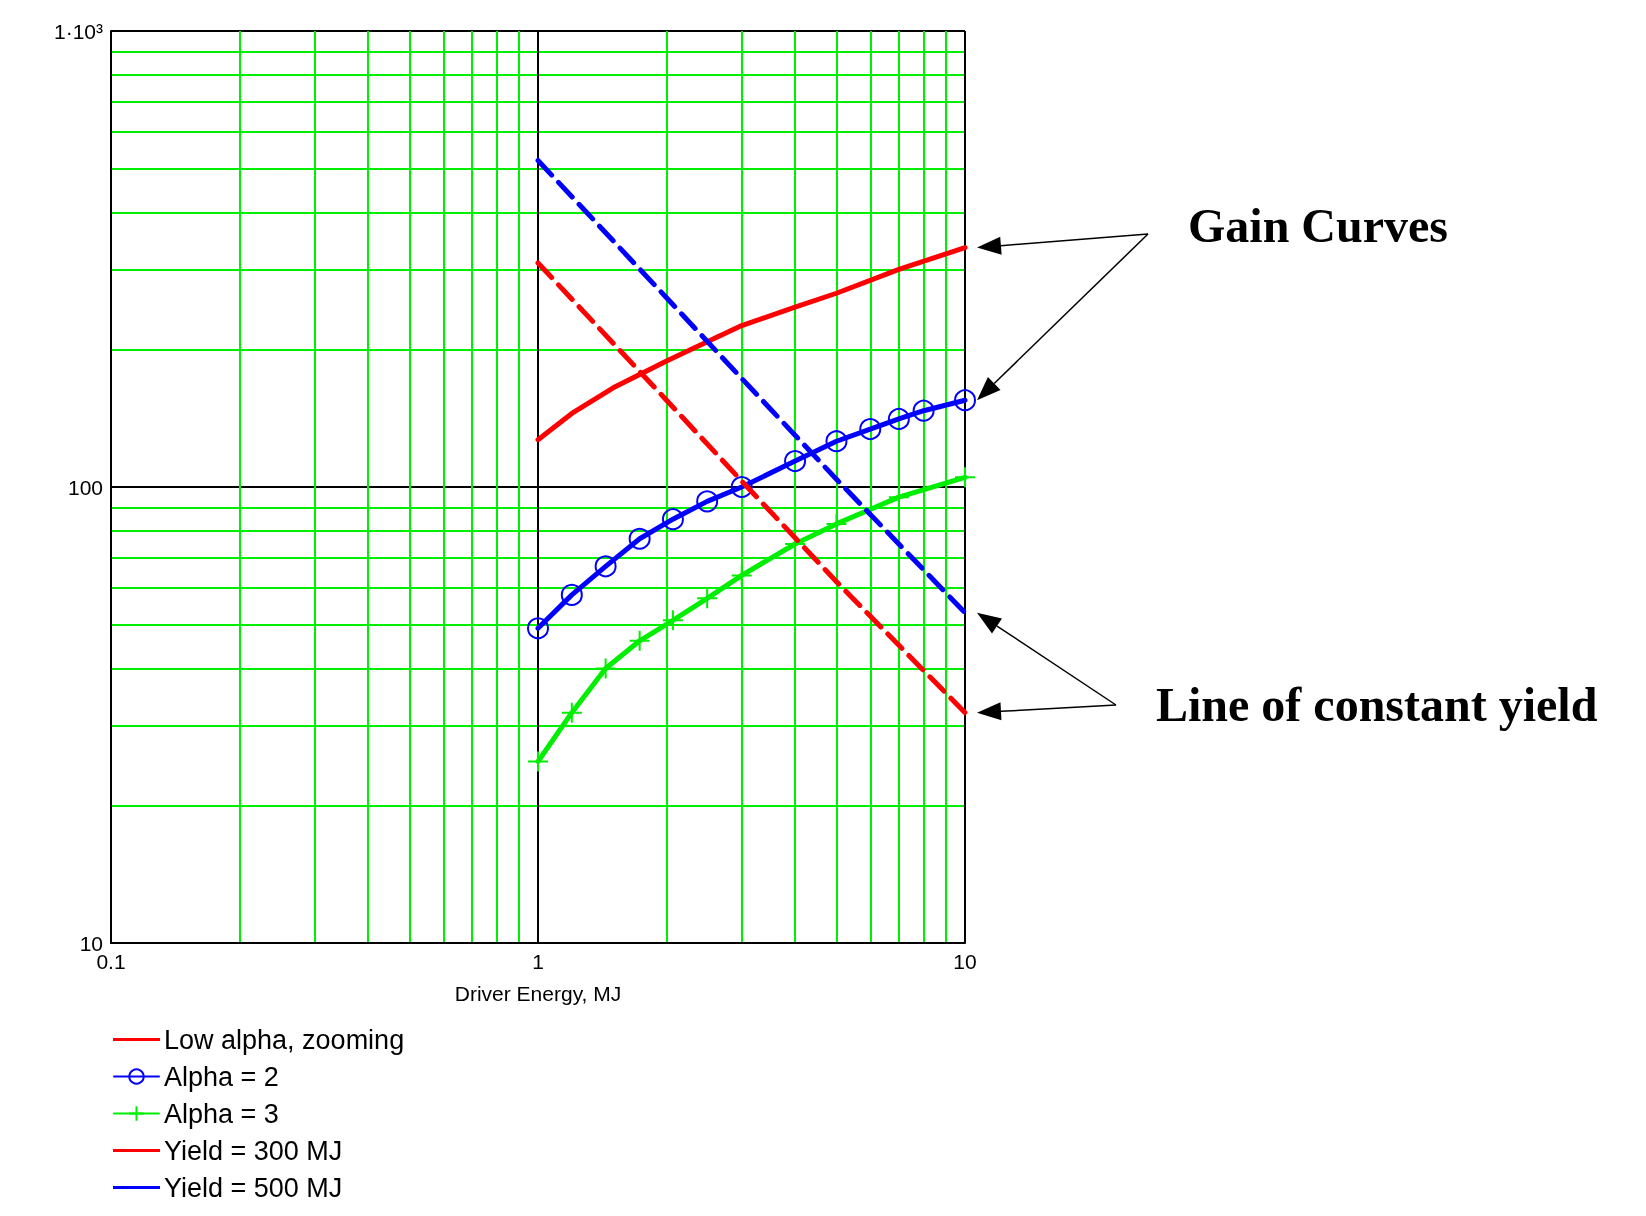 Image resolution: width=1646 pixels, height=1216 pixels. I want to click on text: Line of constant yield, so click(1377, 704).